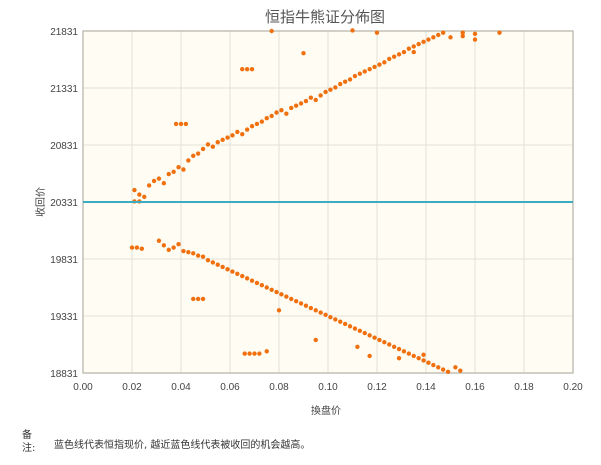  What do you see at coordinates (524, 387) in the screenshot?
I see `x-tick-label: 0.18` at bounding box center [524, 387].